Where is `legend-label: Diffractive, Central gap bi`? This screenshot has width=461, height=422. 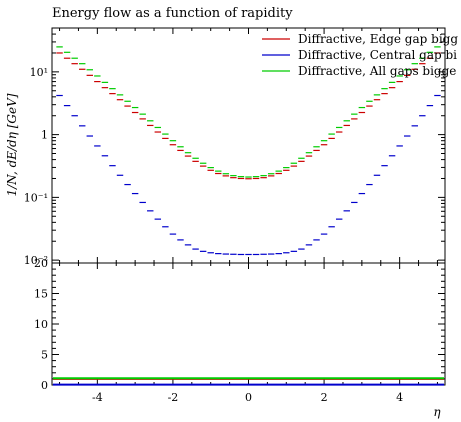
legend-label: Diffractive, Central gap bi is located at coordinates (377, 55).